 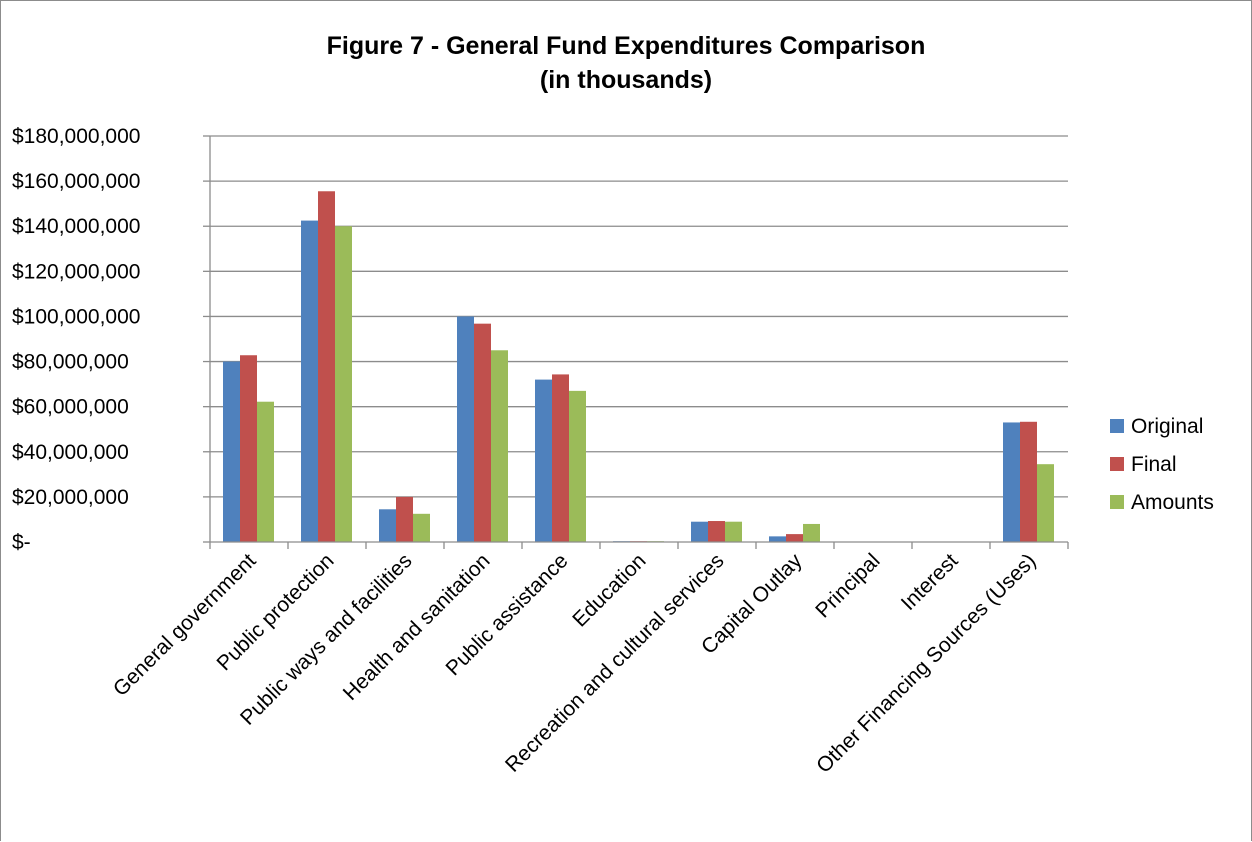 What do you see at coordinates (1167, 426) in the screenshot?
I see `legend-label-original: Original` at bounding box center [1167, 426].